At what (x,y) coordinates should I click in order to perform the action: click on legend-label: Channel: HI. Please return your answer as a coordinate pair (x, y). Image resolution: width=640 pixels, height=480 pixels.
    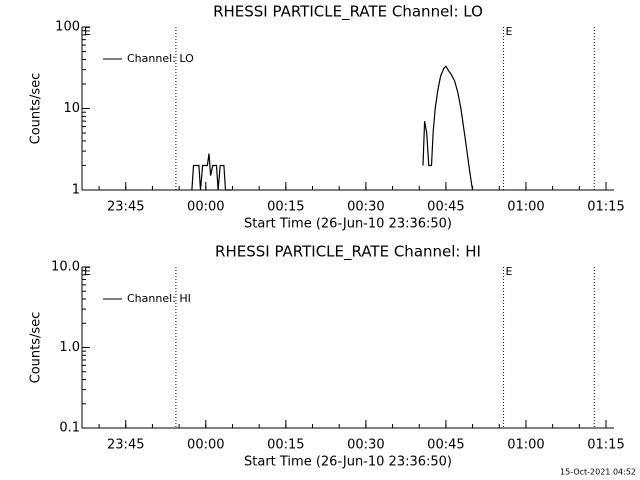
    Looking at the image, I should click on (159, 298).